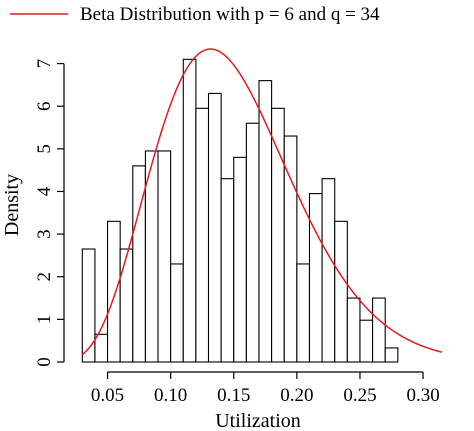  What do you see at coordinates (422, 395) in the screenshot?
I see `x-tick-label: 0.30` at bounding box center [422, 395].